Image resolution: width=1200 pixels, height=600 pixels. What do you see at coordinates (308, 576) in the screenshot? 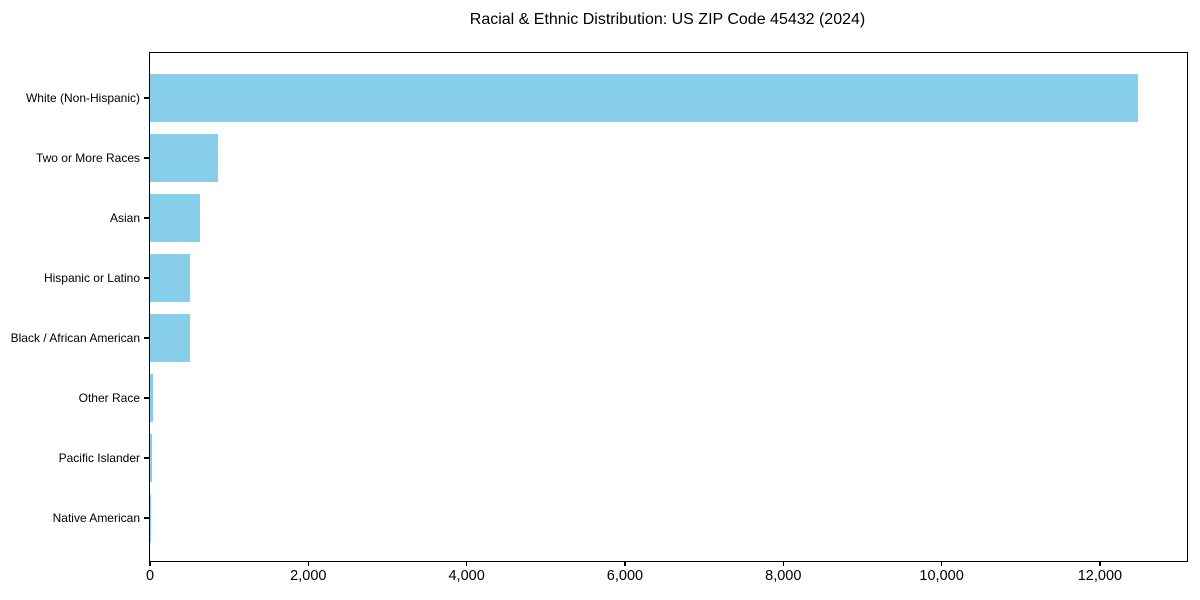
I see `x-axis-tick-label: 2,000` at bounding box center [308, 576].